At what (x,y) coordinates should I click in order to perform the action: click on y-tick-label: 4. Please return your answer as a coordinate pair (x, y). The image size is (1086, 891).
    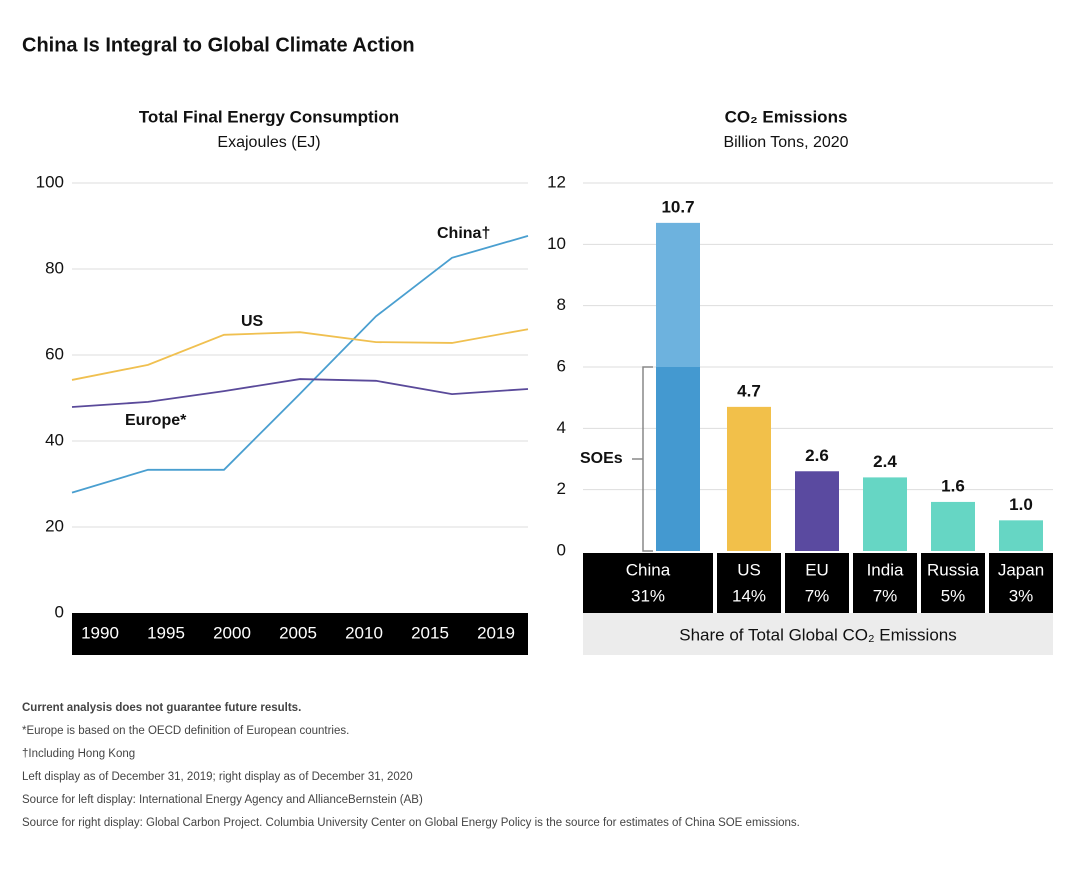
    Looking at the image, I should click on (561, 427).